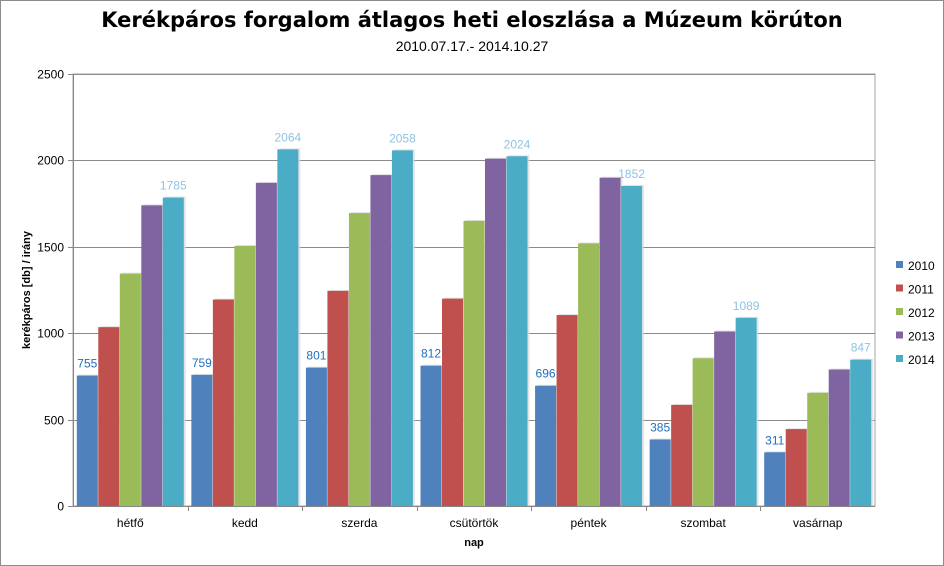 This screenshot has height=566, width=944. Describe the element at coordinates (774, 440) in the screenshot. I see `data-label: 311` at that location.